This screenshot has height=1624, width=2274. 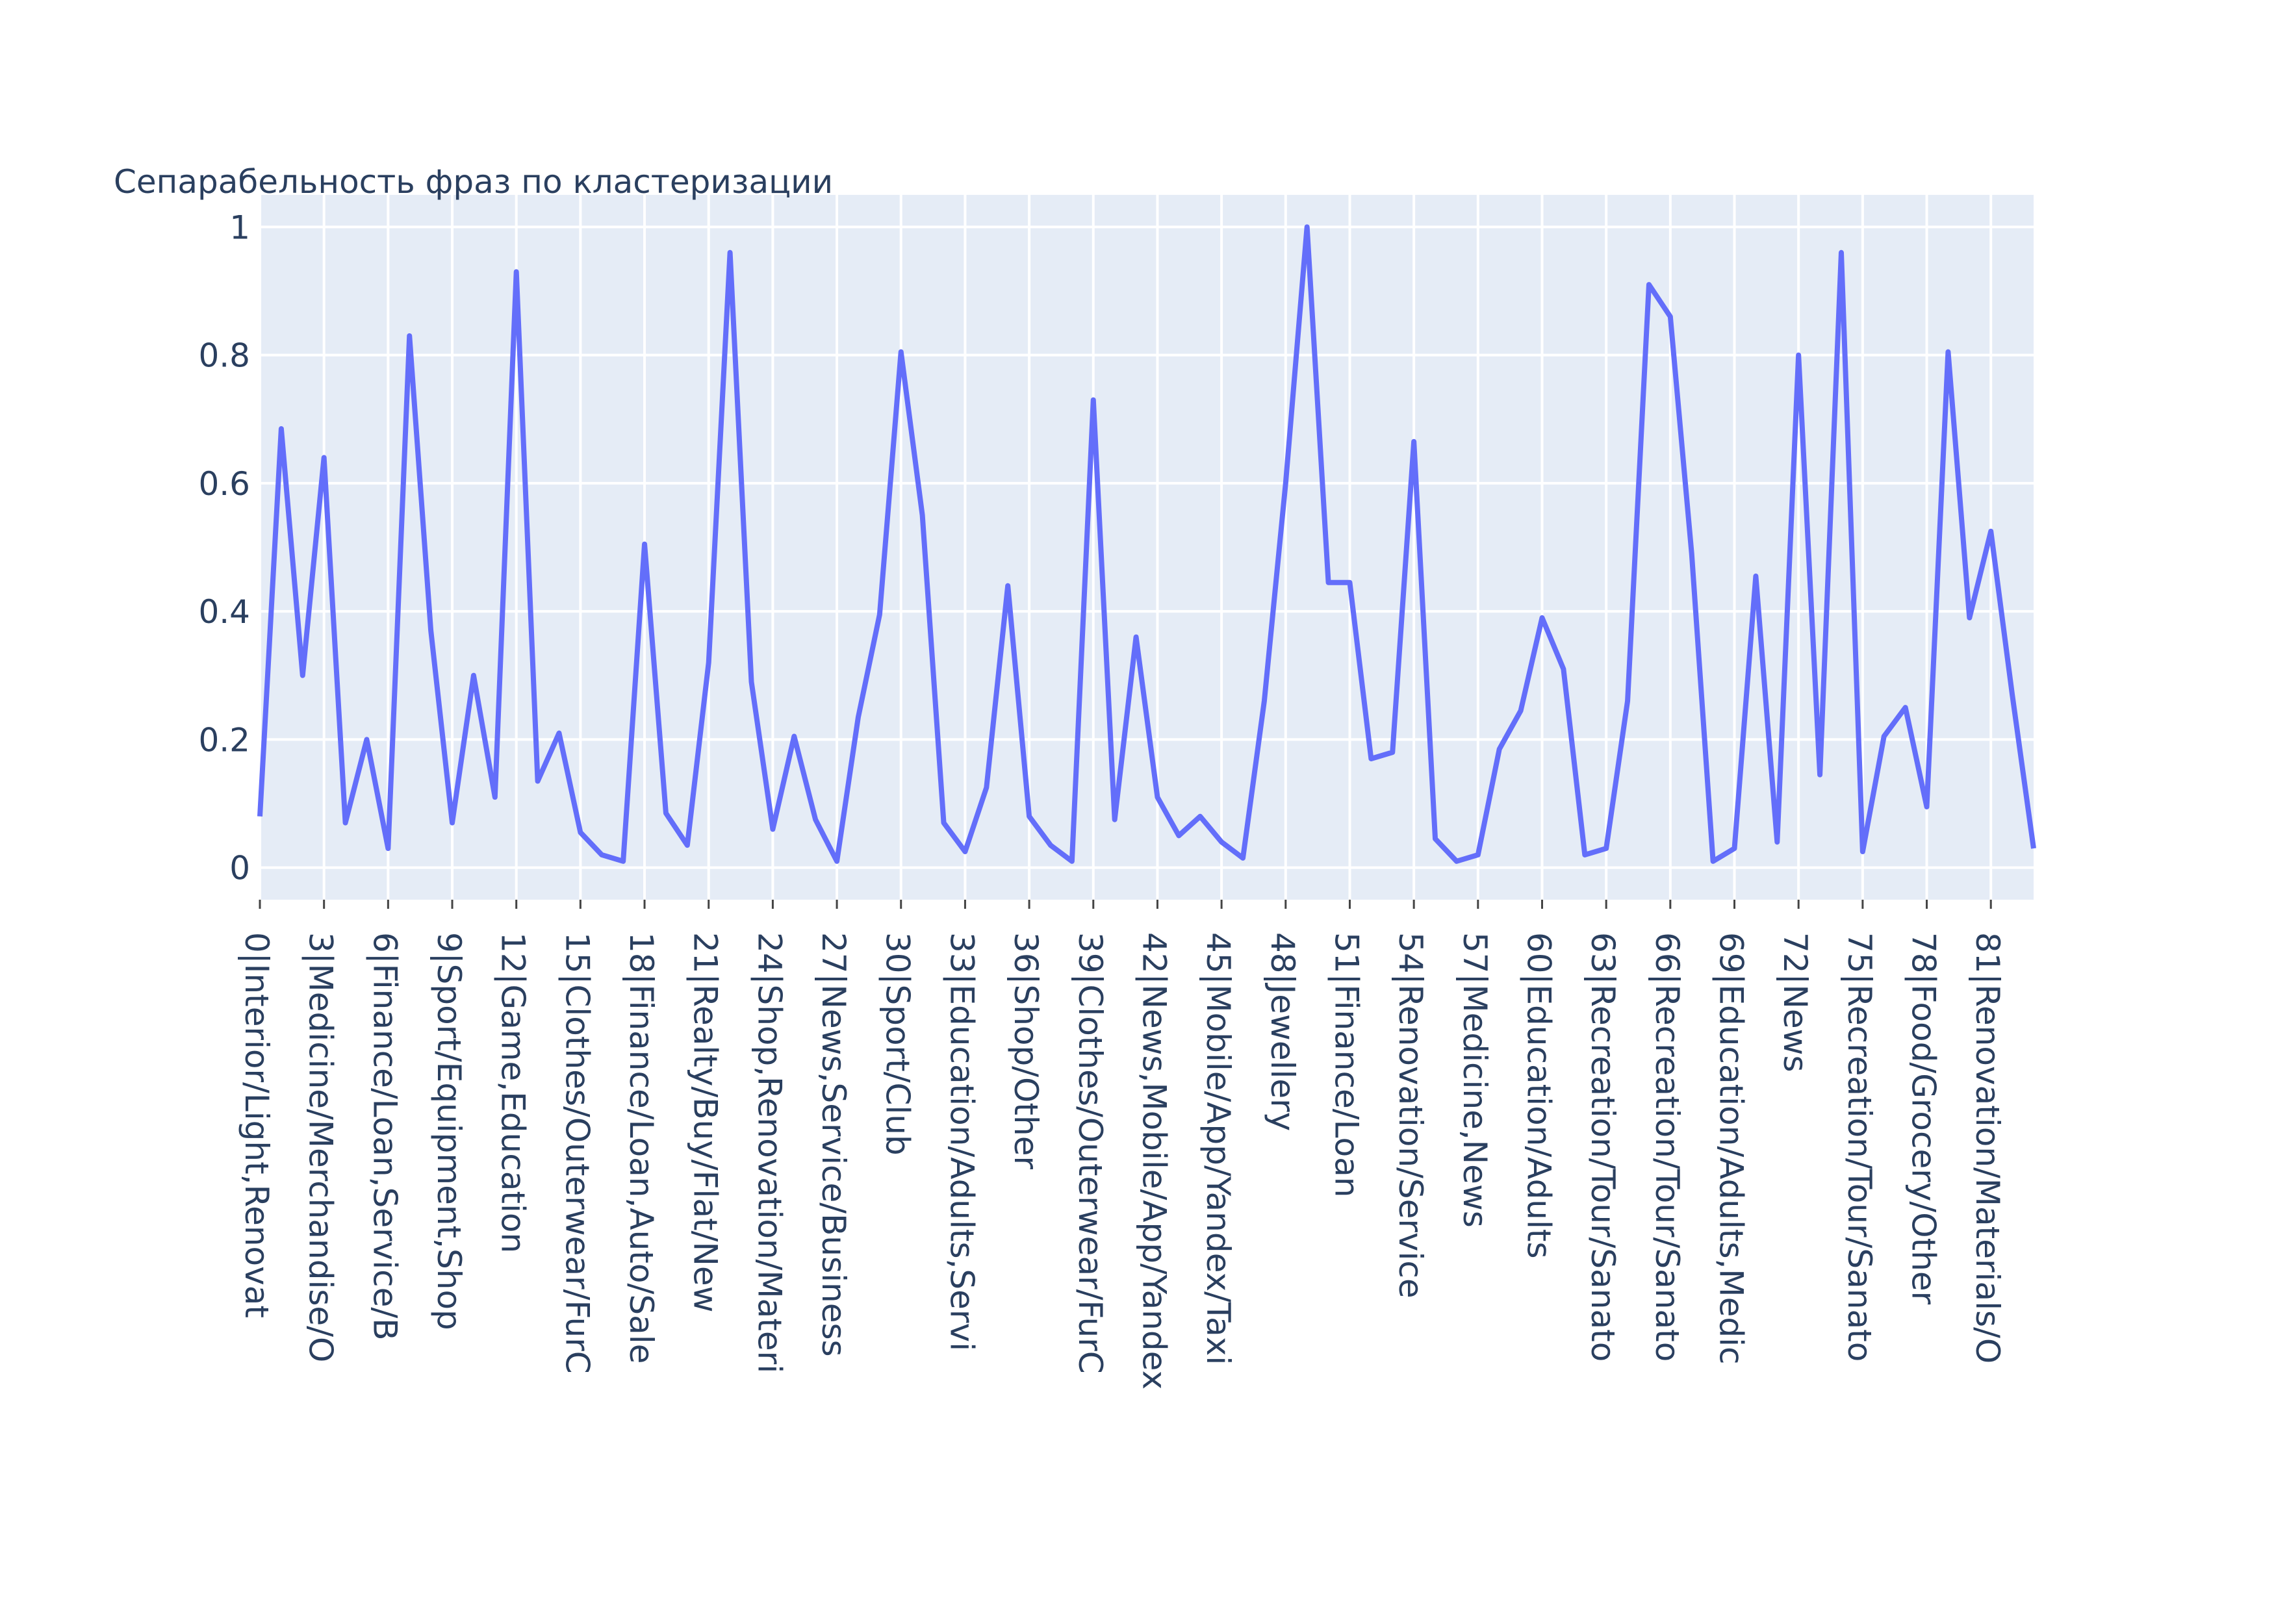 I want to click on y-tick-label: 0.2, so click(x=224, y=740).